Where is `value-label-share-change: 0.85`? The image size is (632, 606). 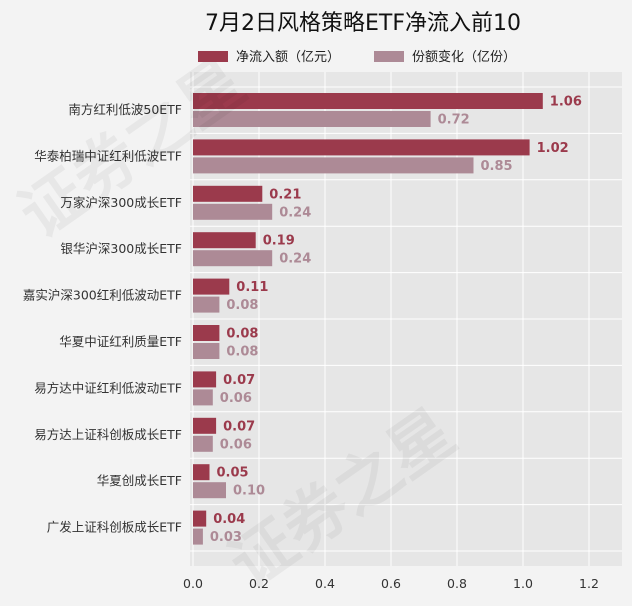 value-label-share-change: 0.85 is located at coordinates (497, 166).